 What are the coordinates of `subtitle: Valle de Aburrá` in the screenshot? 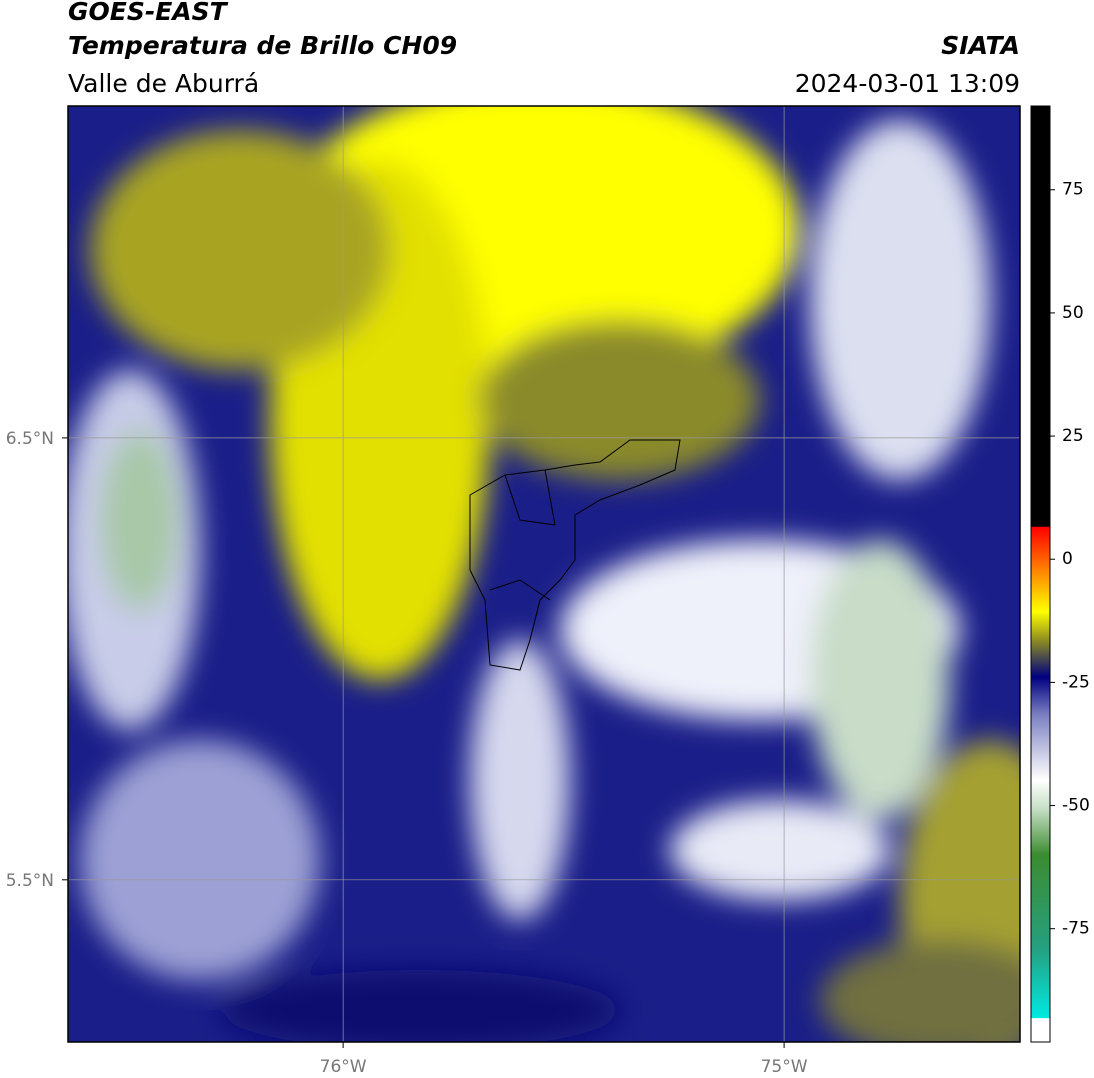 It's located at (163, 83).